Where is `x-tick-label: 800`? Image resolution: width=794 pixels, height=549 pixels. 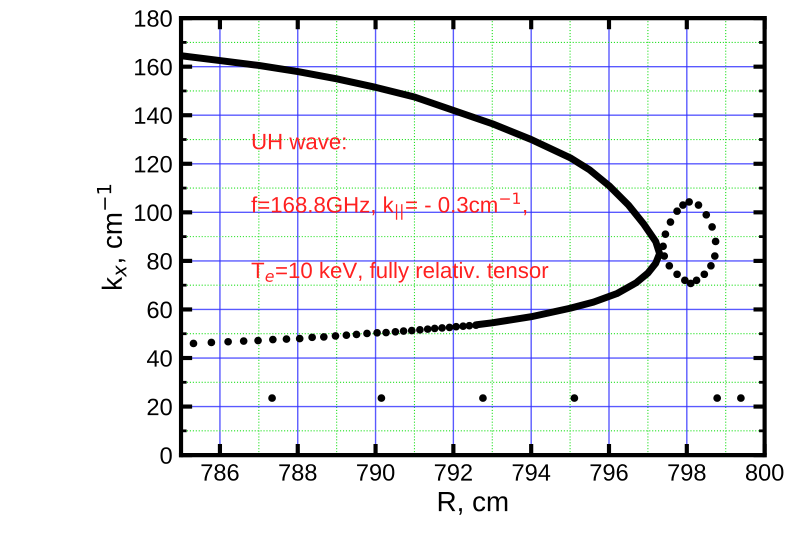 x-tick-label: 800 is located at coordinates (765, 472).